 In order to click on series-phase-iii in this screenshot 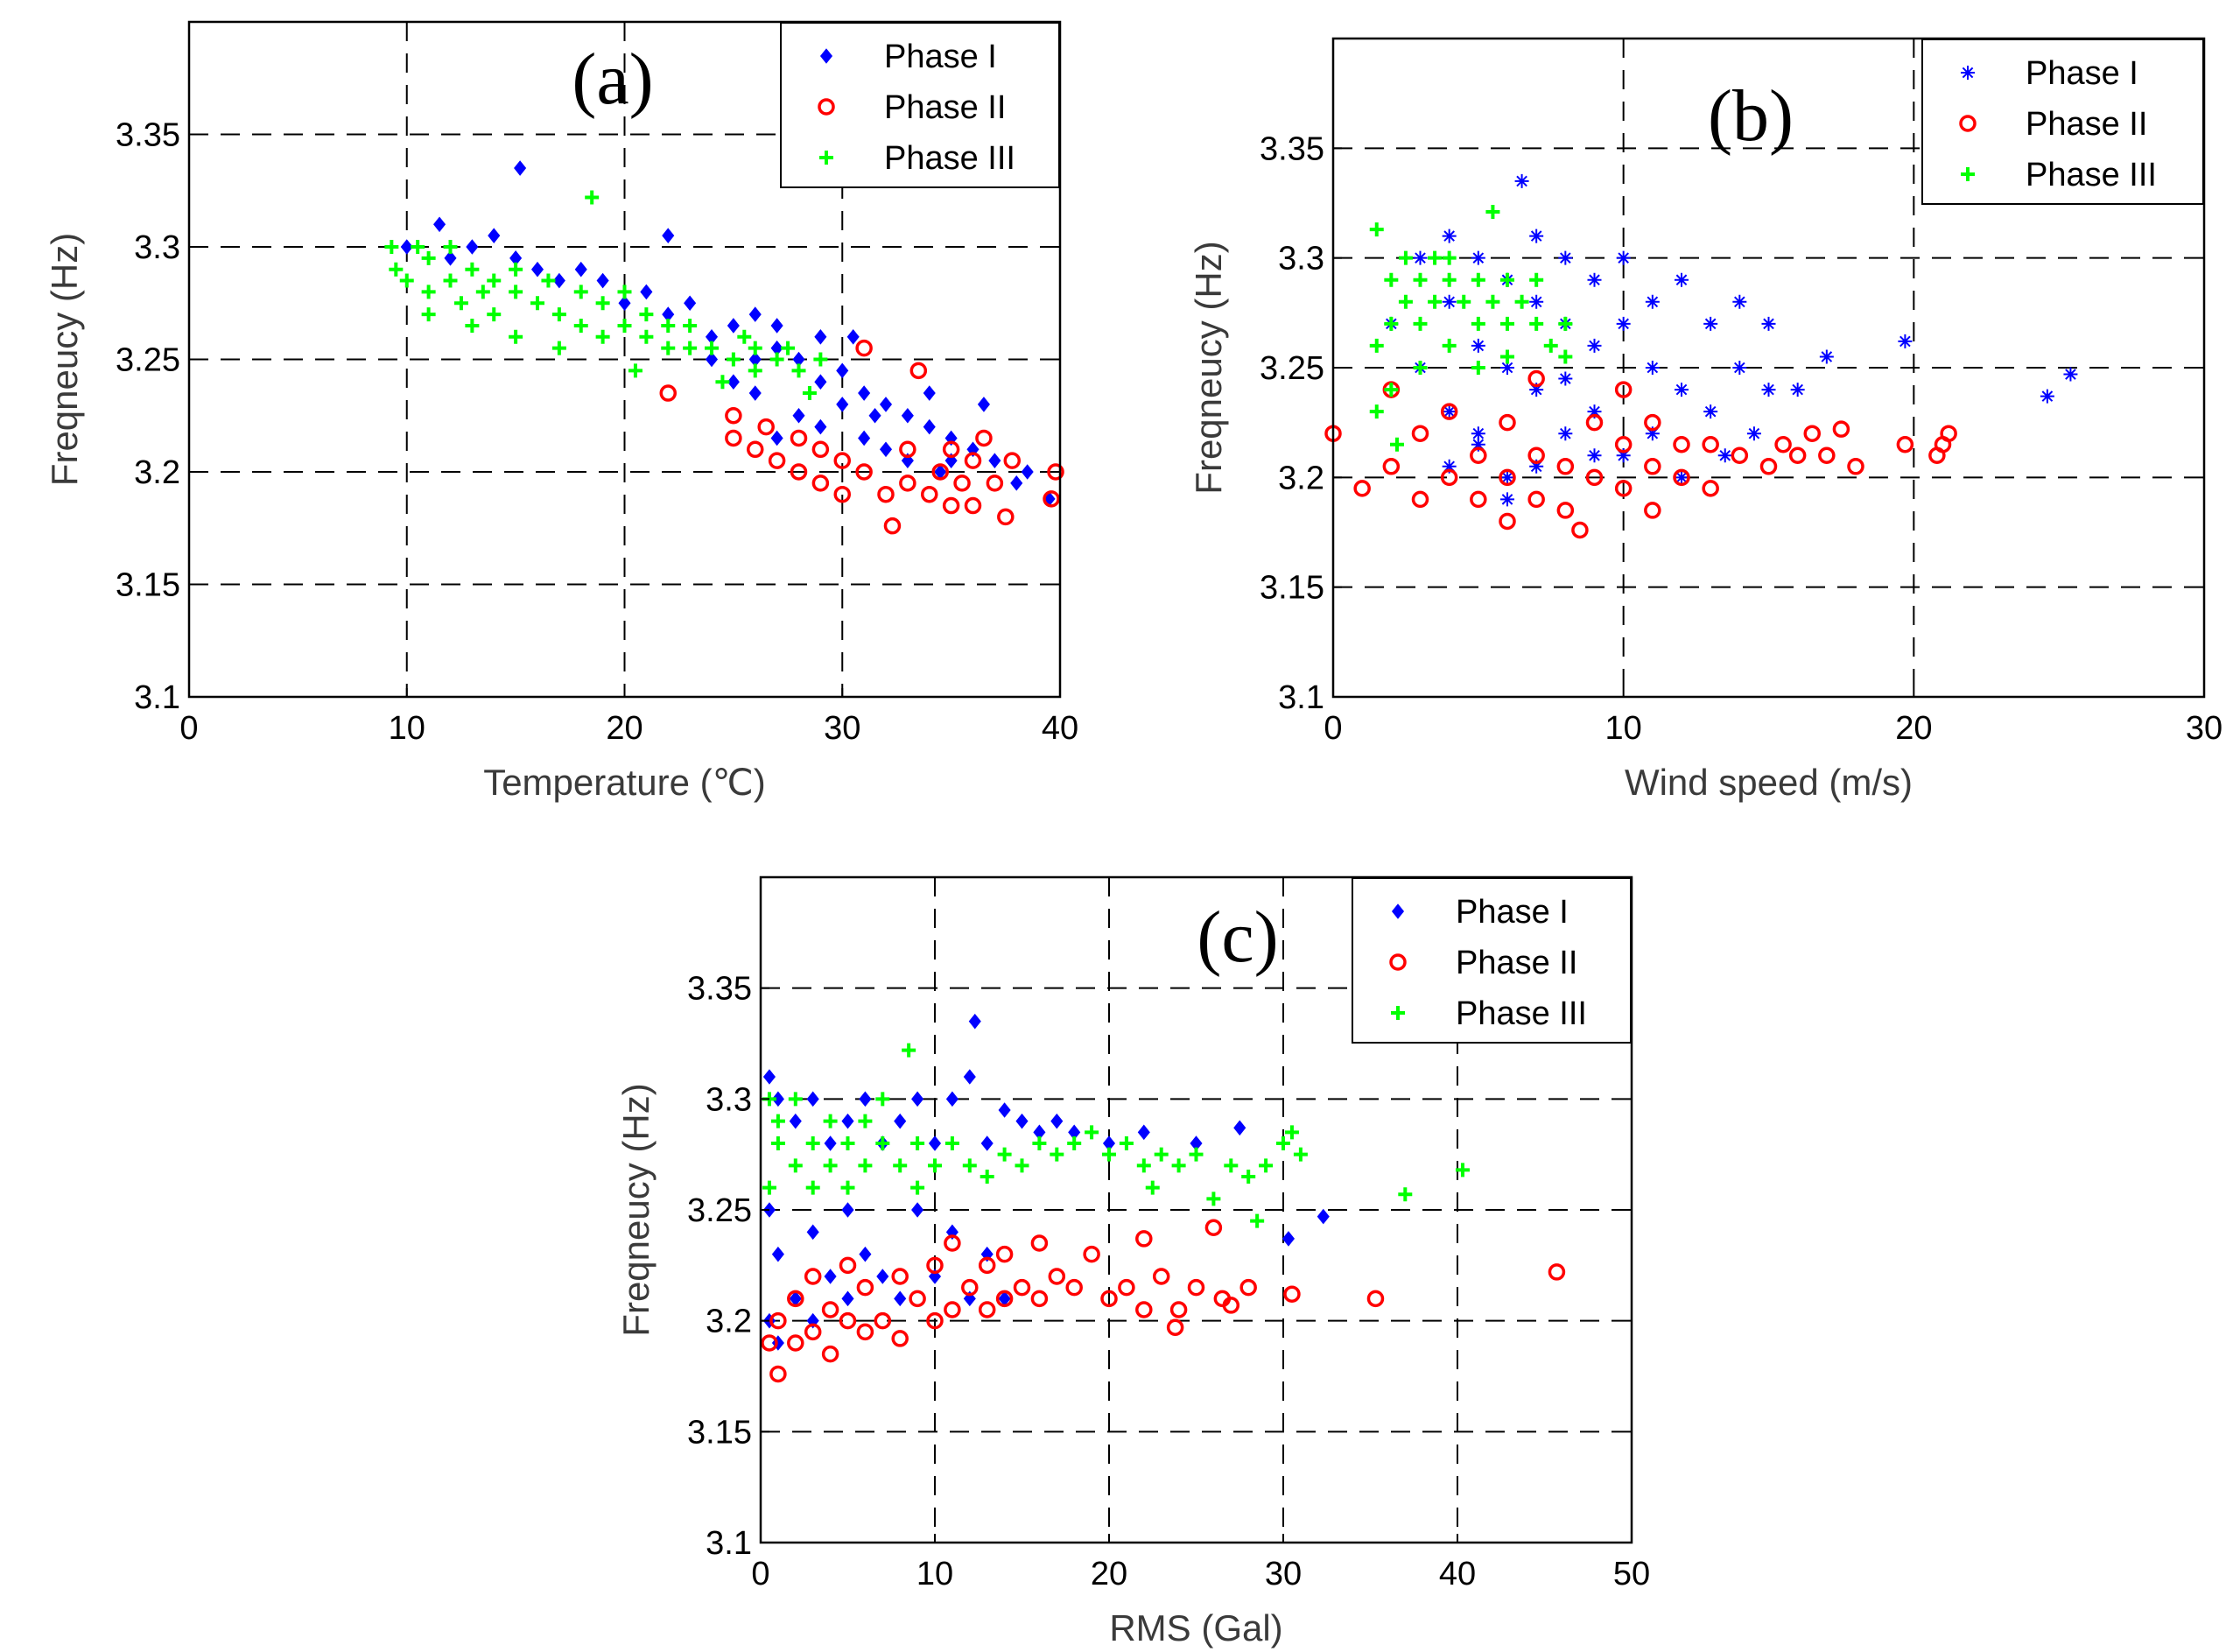, I will do `click(1471, 328)`.